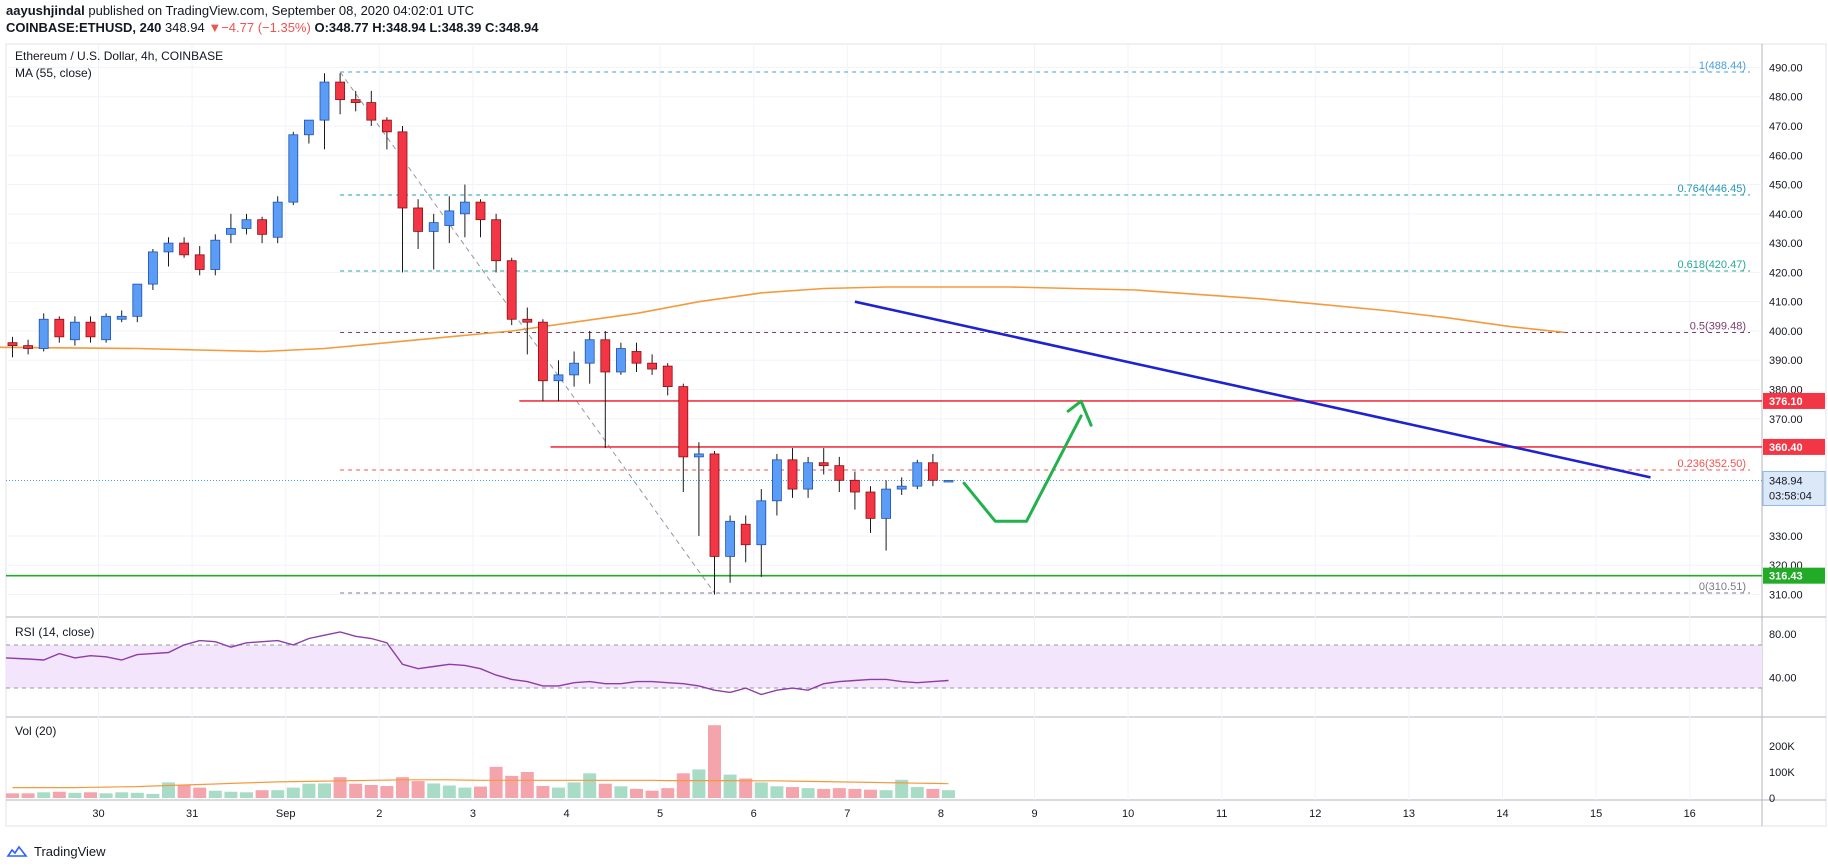 The width and height of the screenshot is (1828, 868). I want to click on tradingview-logo: TradingView, so click(56, 851).